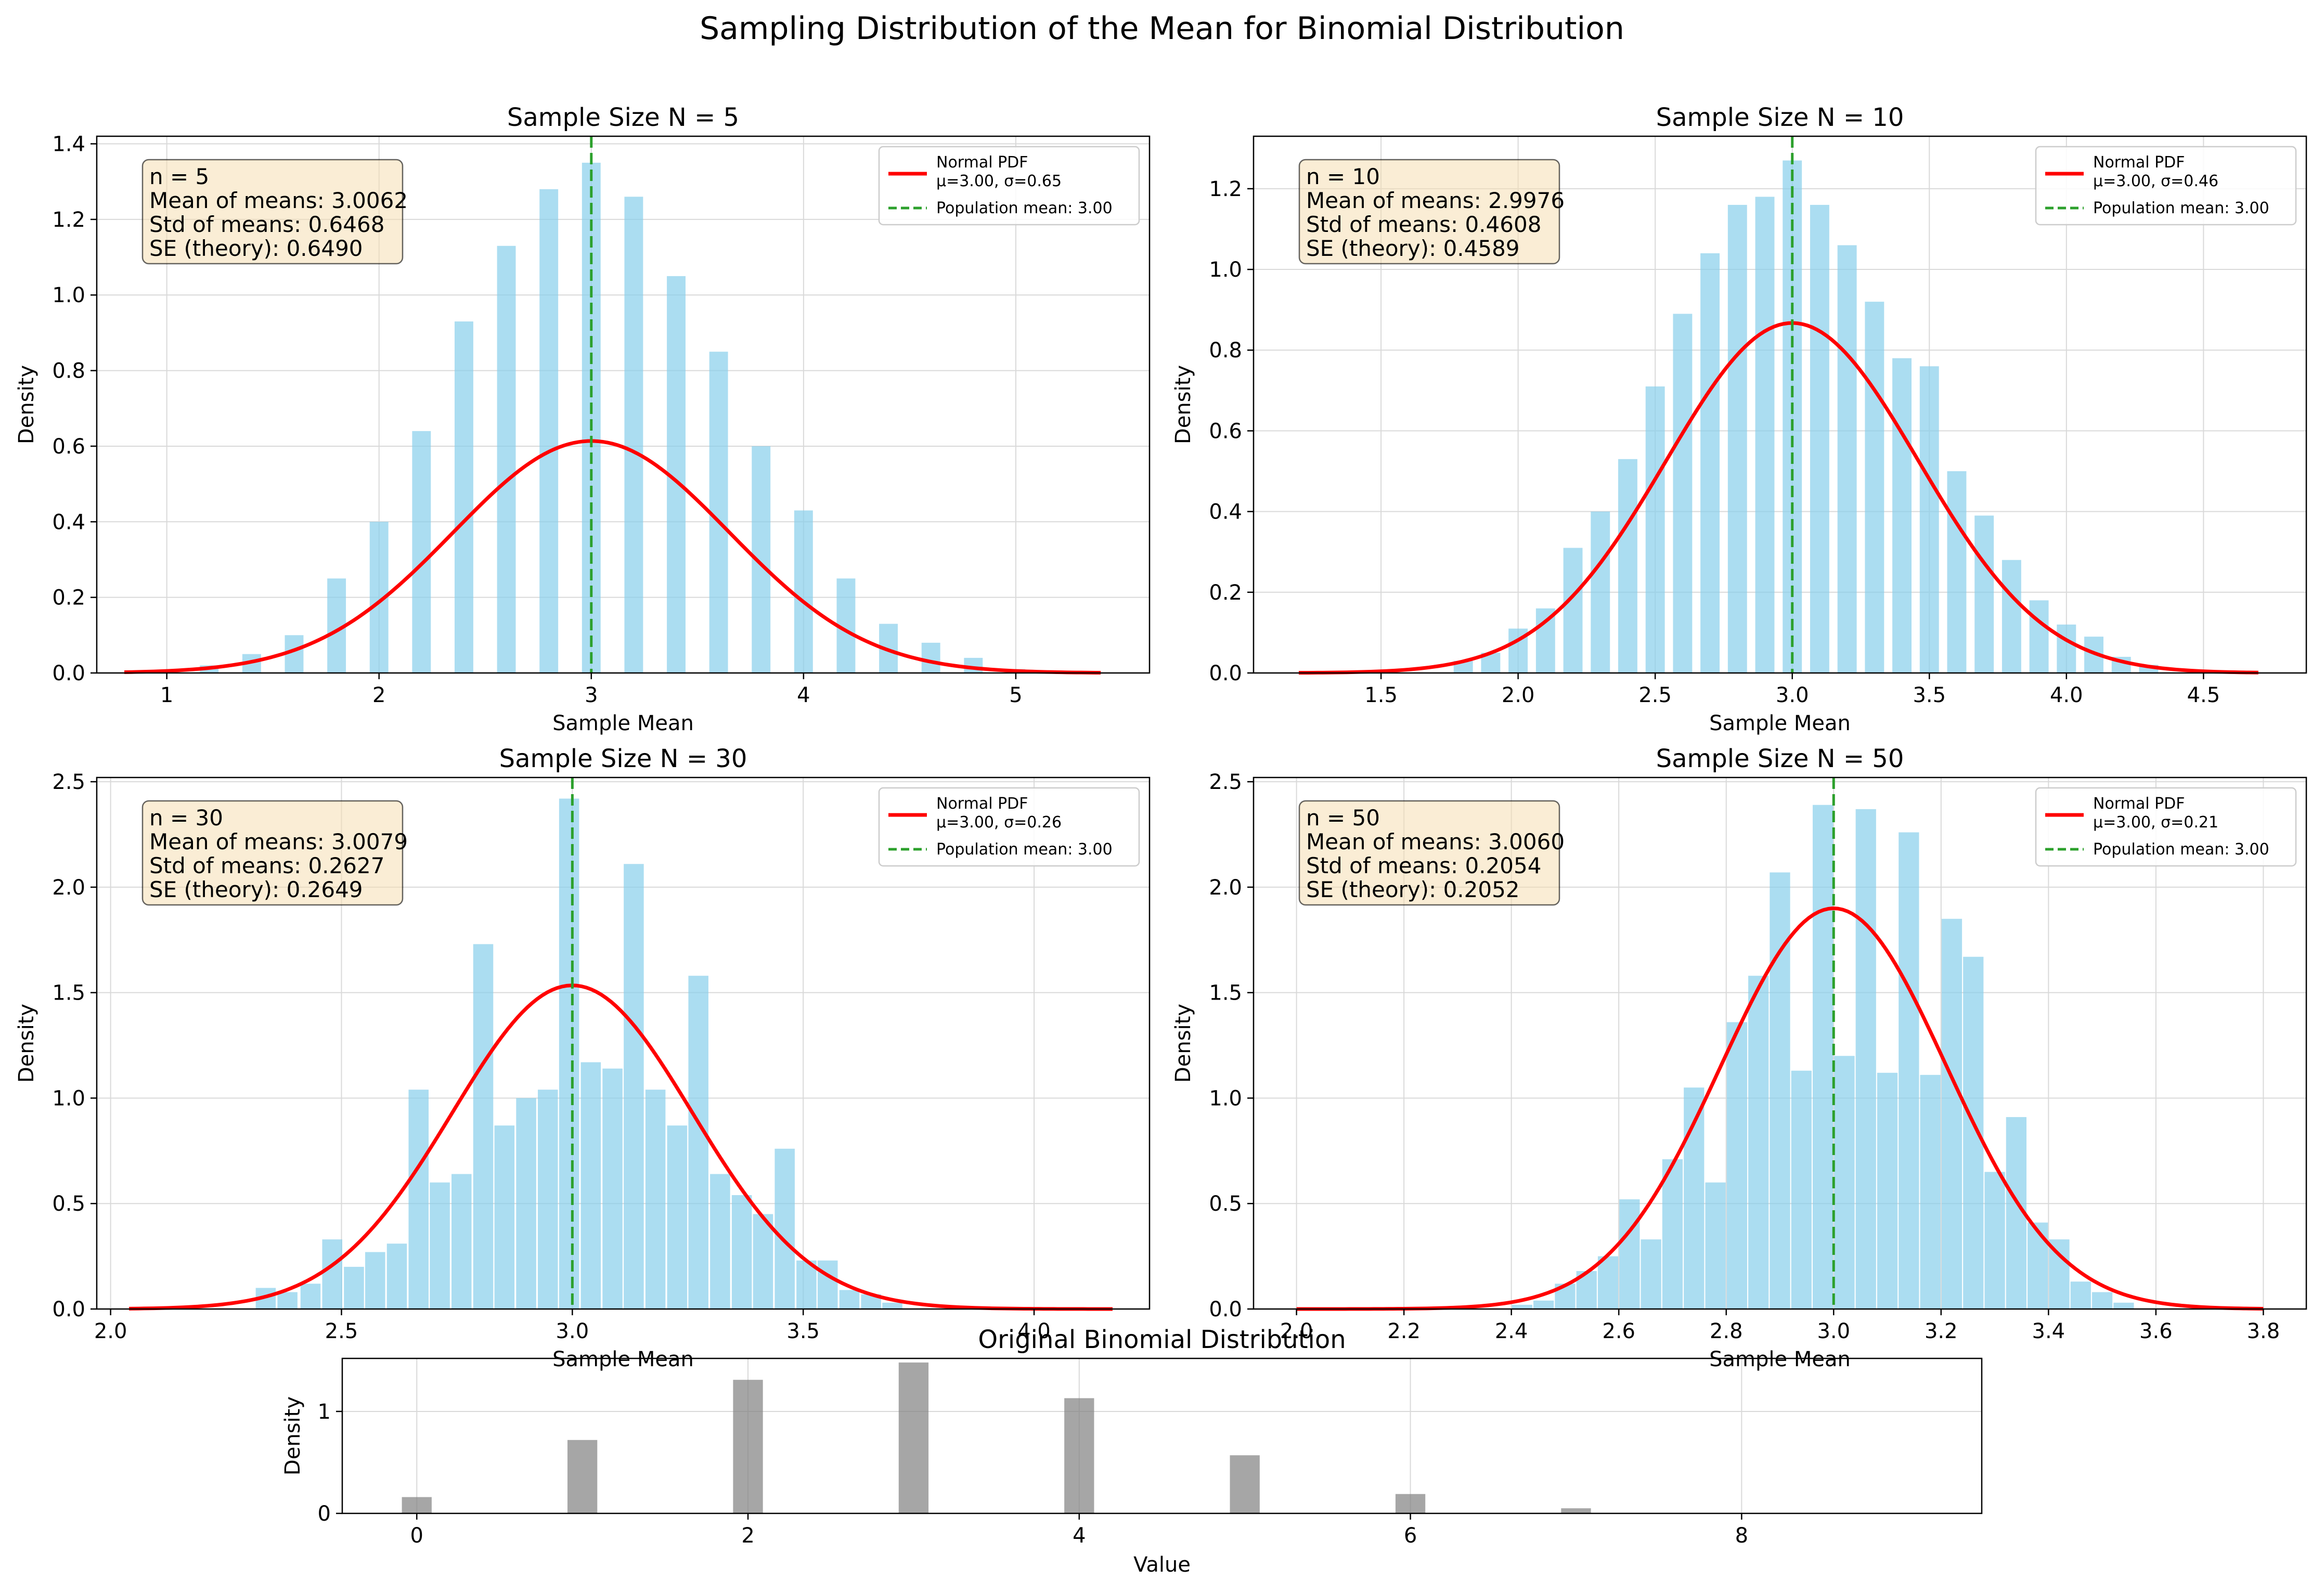 This screenshot has width=2324, height=1594. I want to click on x-tick-label: 3.2, so click(1941, 1331).